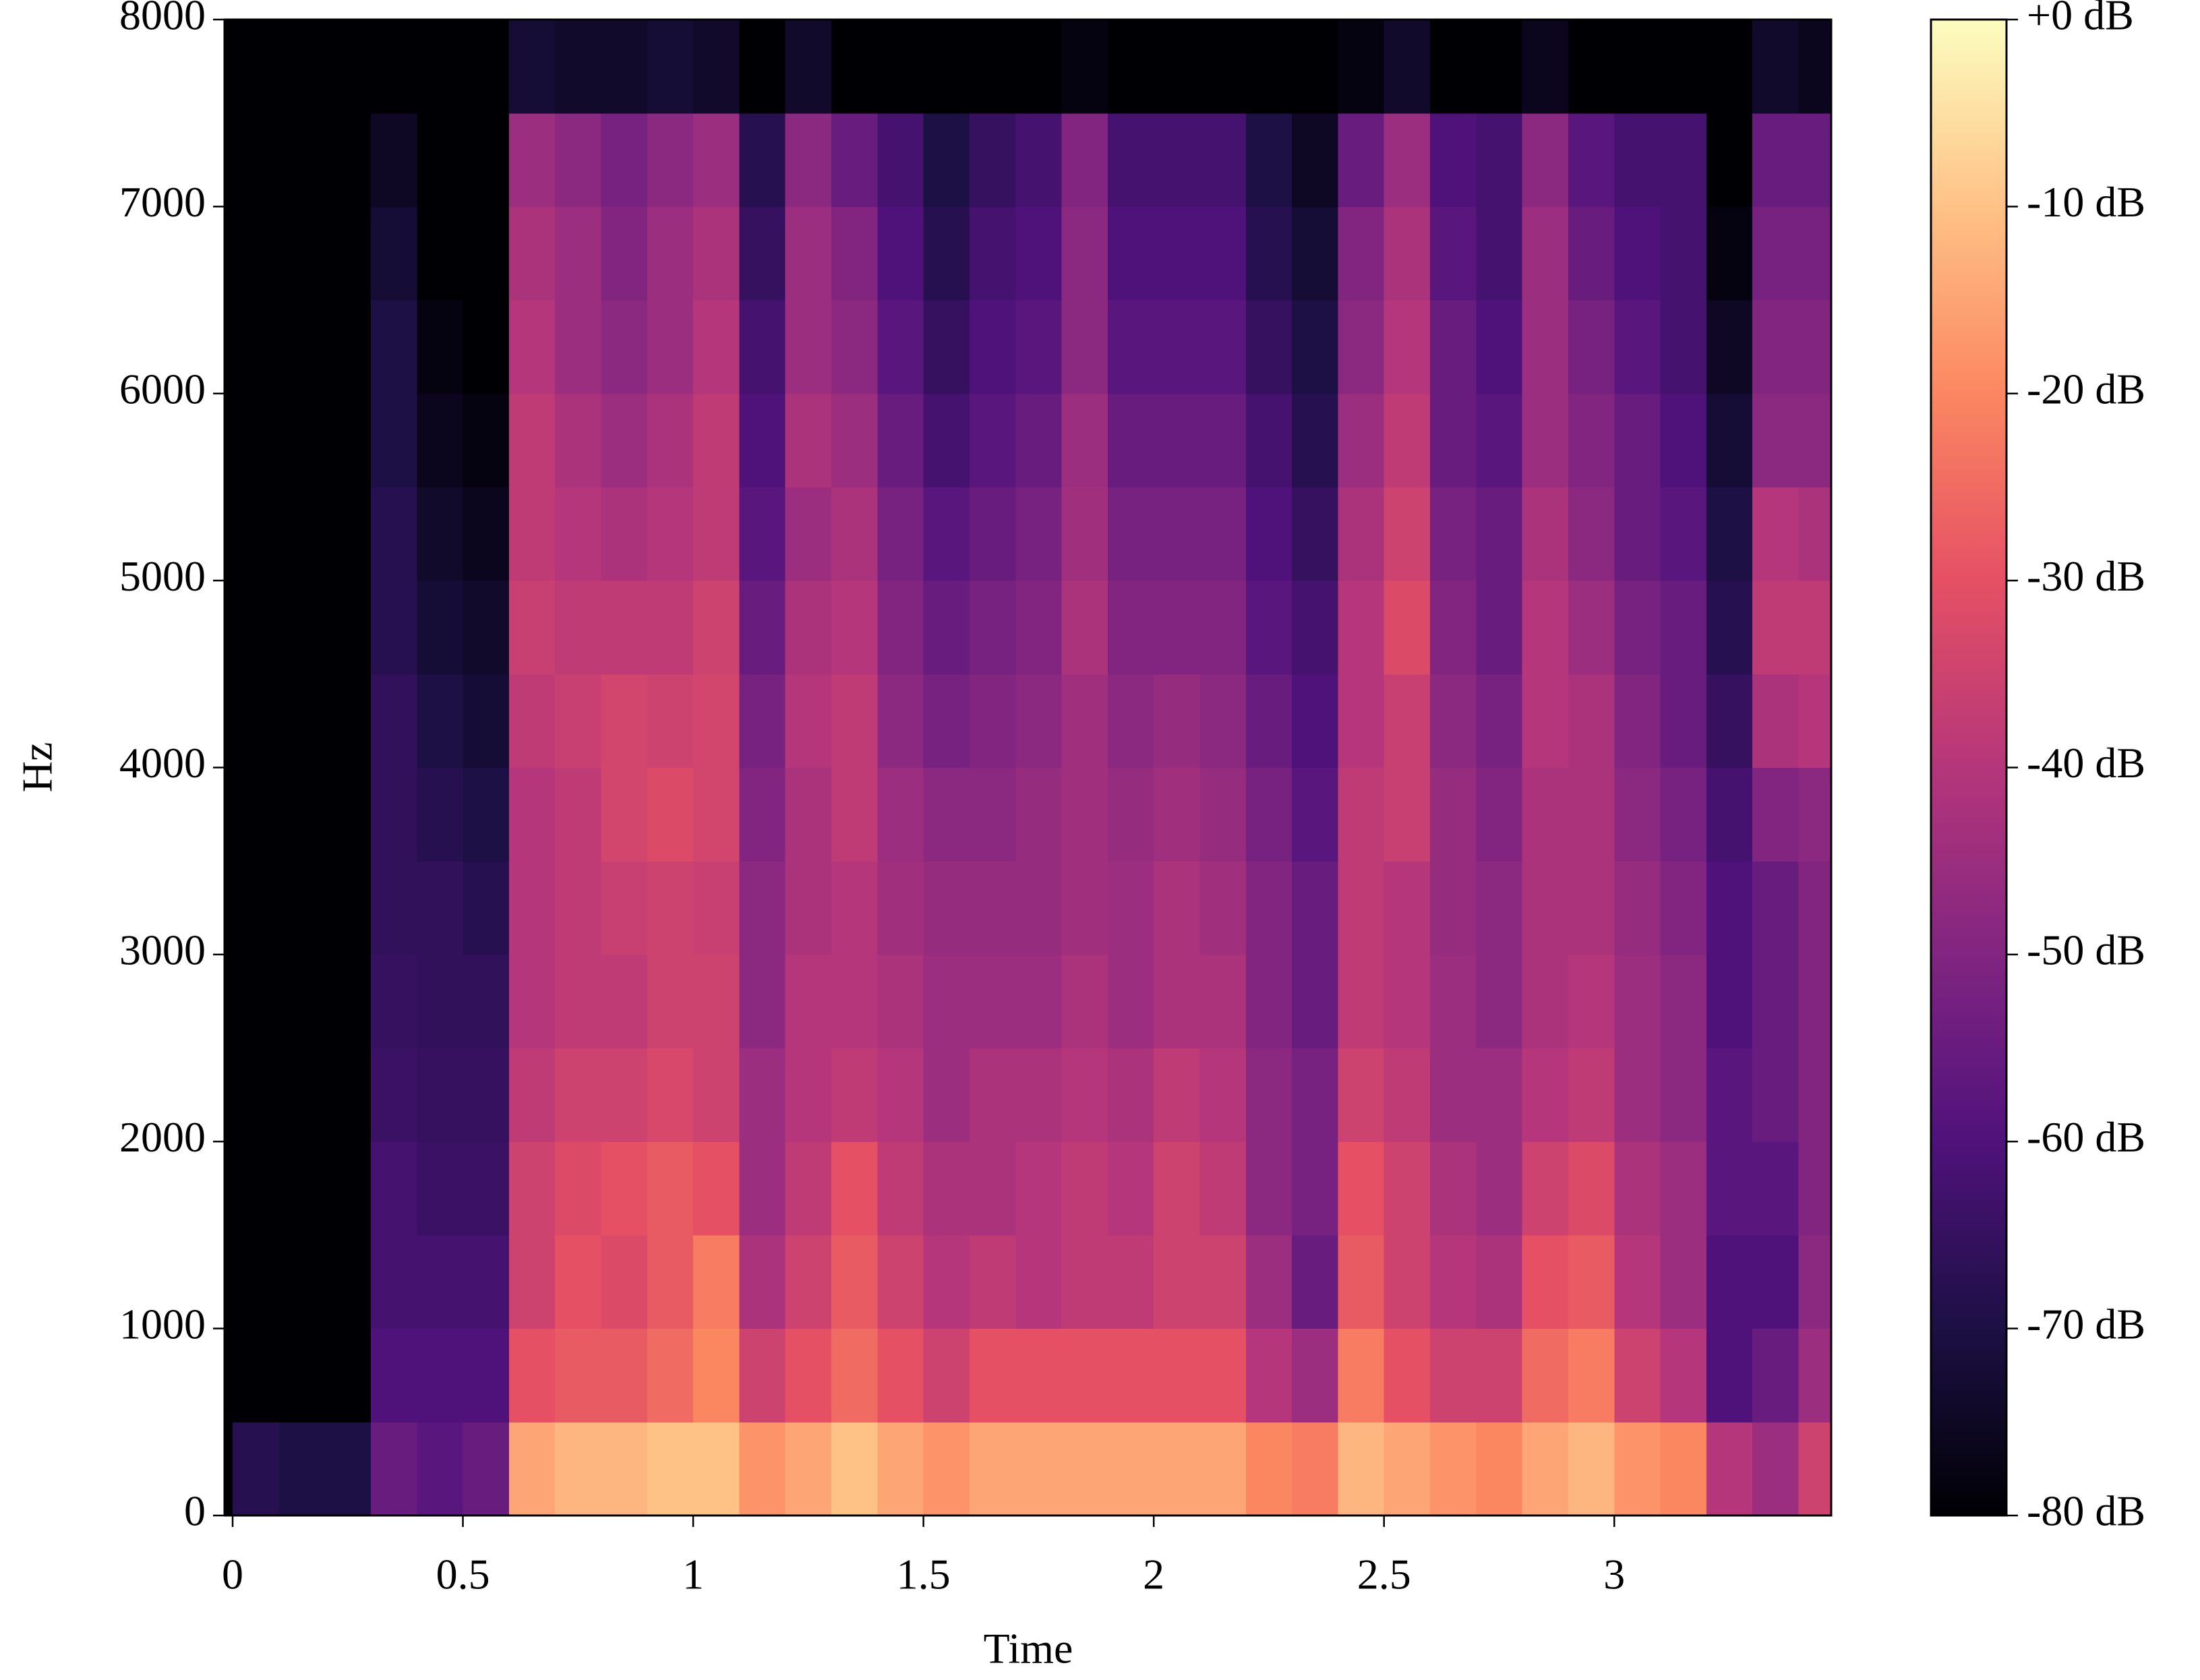  What do you see at coordinates (924, 1574) in the screenshot?
I see `x-tick-label: 1.5` at bounding box center [924, 1574].